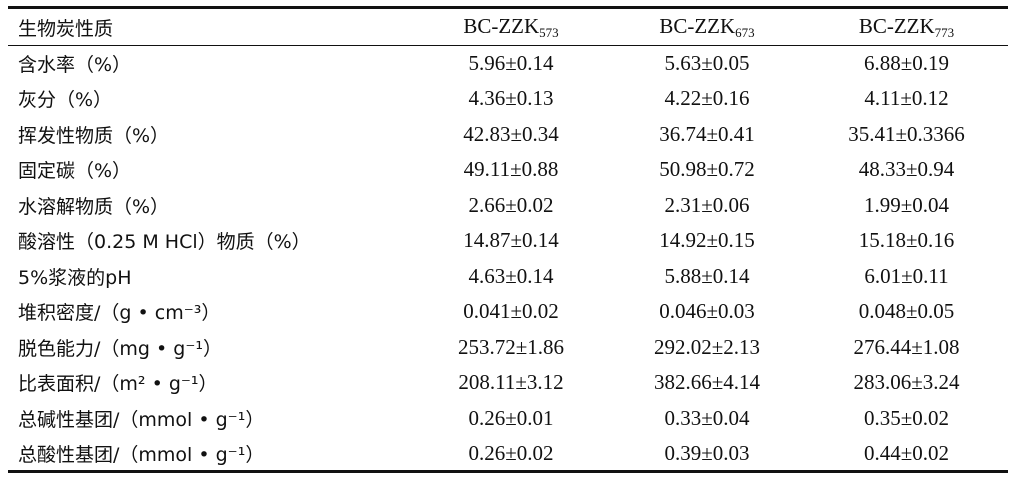  I want to click on header-bc-zzk-573: BC-ZZK573, so click(511, 26).